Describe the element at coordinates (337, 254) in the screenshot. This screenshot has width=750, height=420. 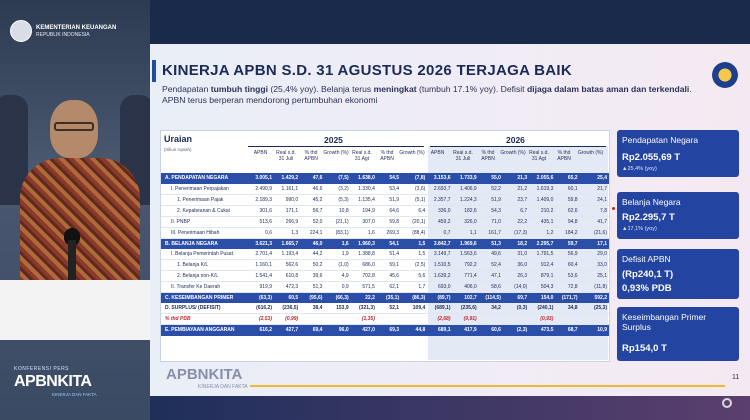
I see `table-cell: 1,9` at that location.